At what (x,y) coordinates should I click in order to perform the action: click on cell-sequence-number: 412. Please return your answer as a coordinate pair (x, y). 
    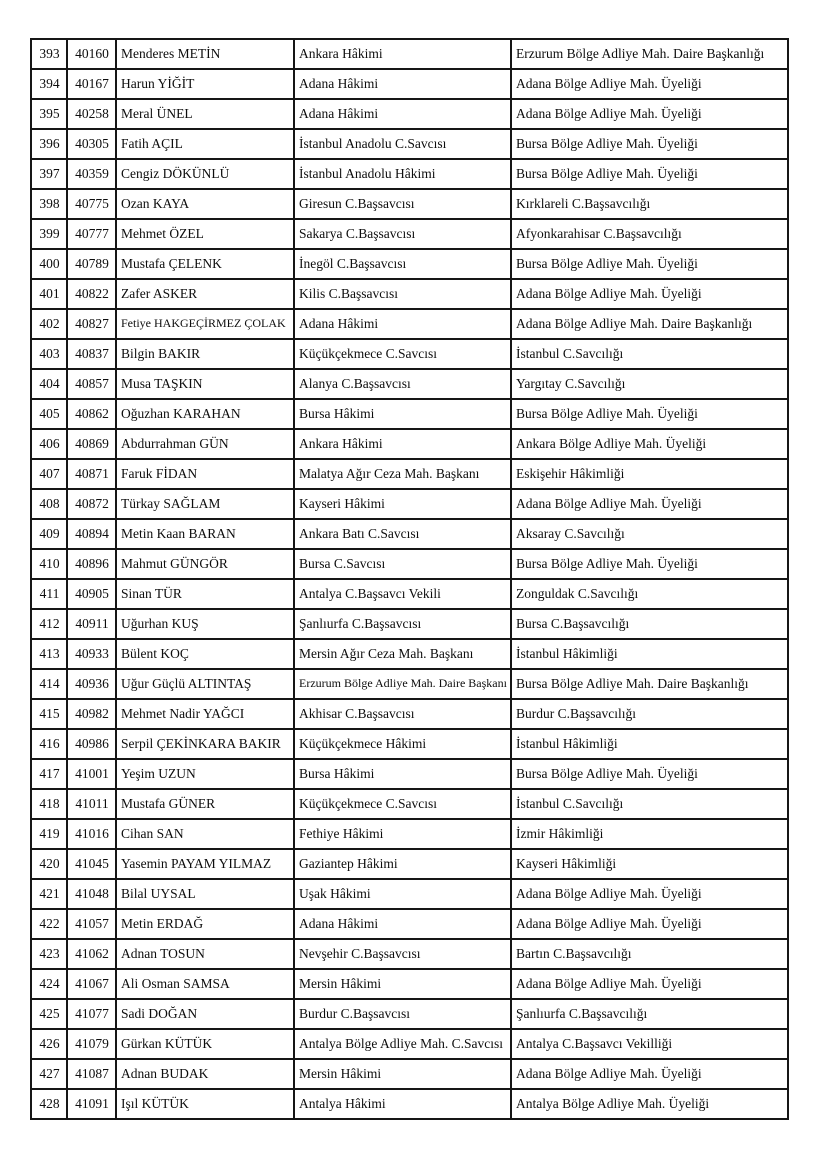
    Looking at the image, I should click on (49, 624).